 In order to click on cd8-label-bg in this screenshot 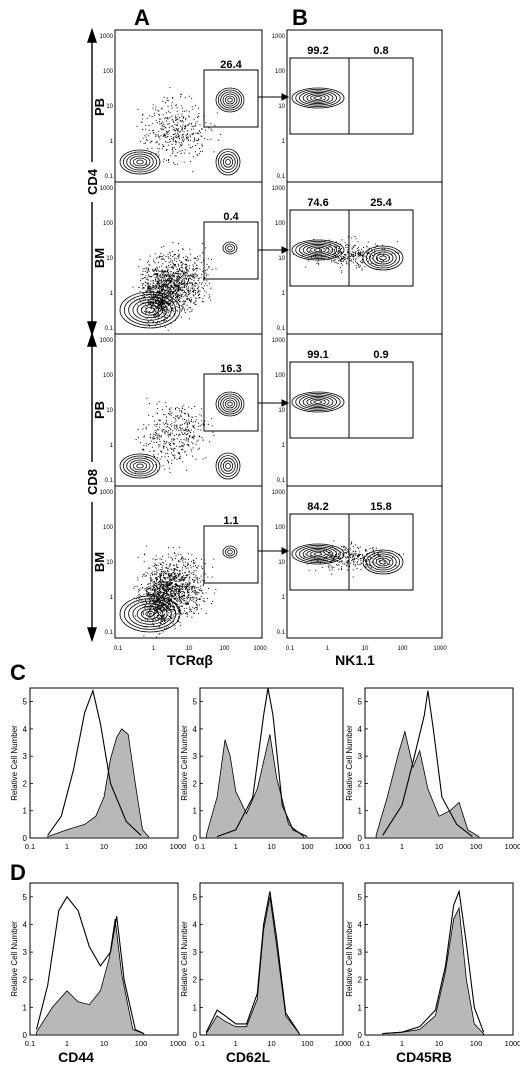, I will do `click(92, 482)`.